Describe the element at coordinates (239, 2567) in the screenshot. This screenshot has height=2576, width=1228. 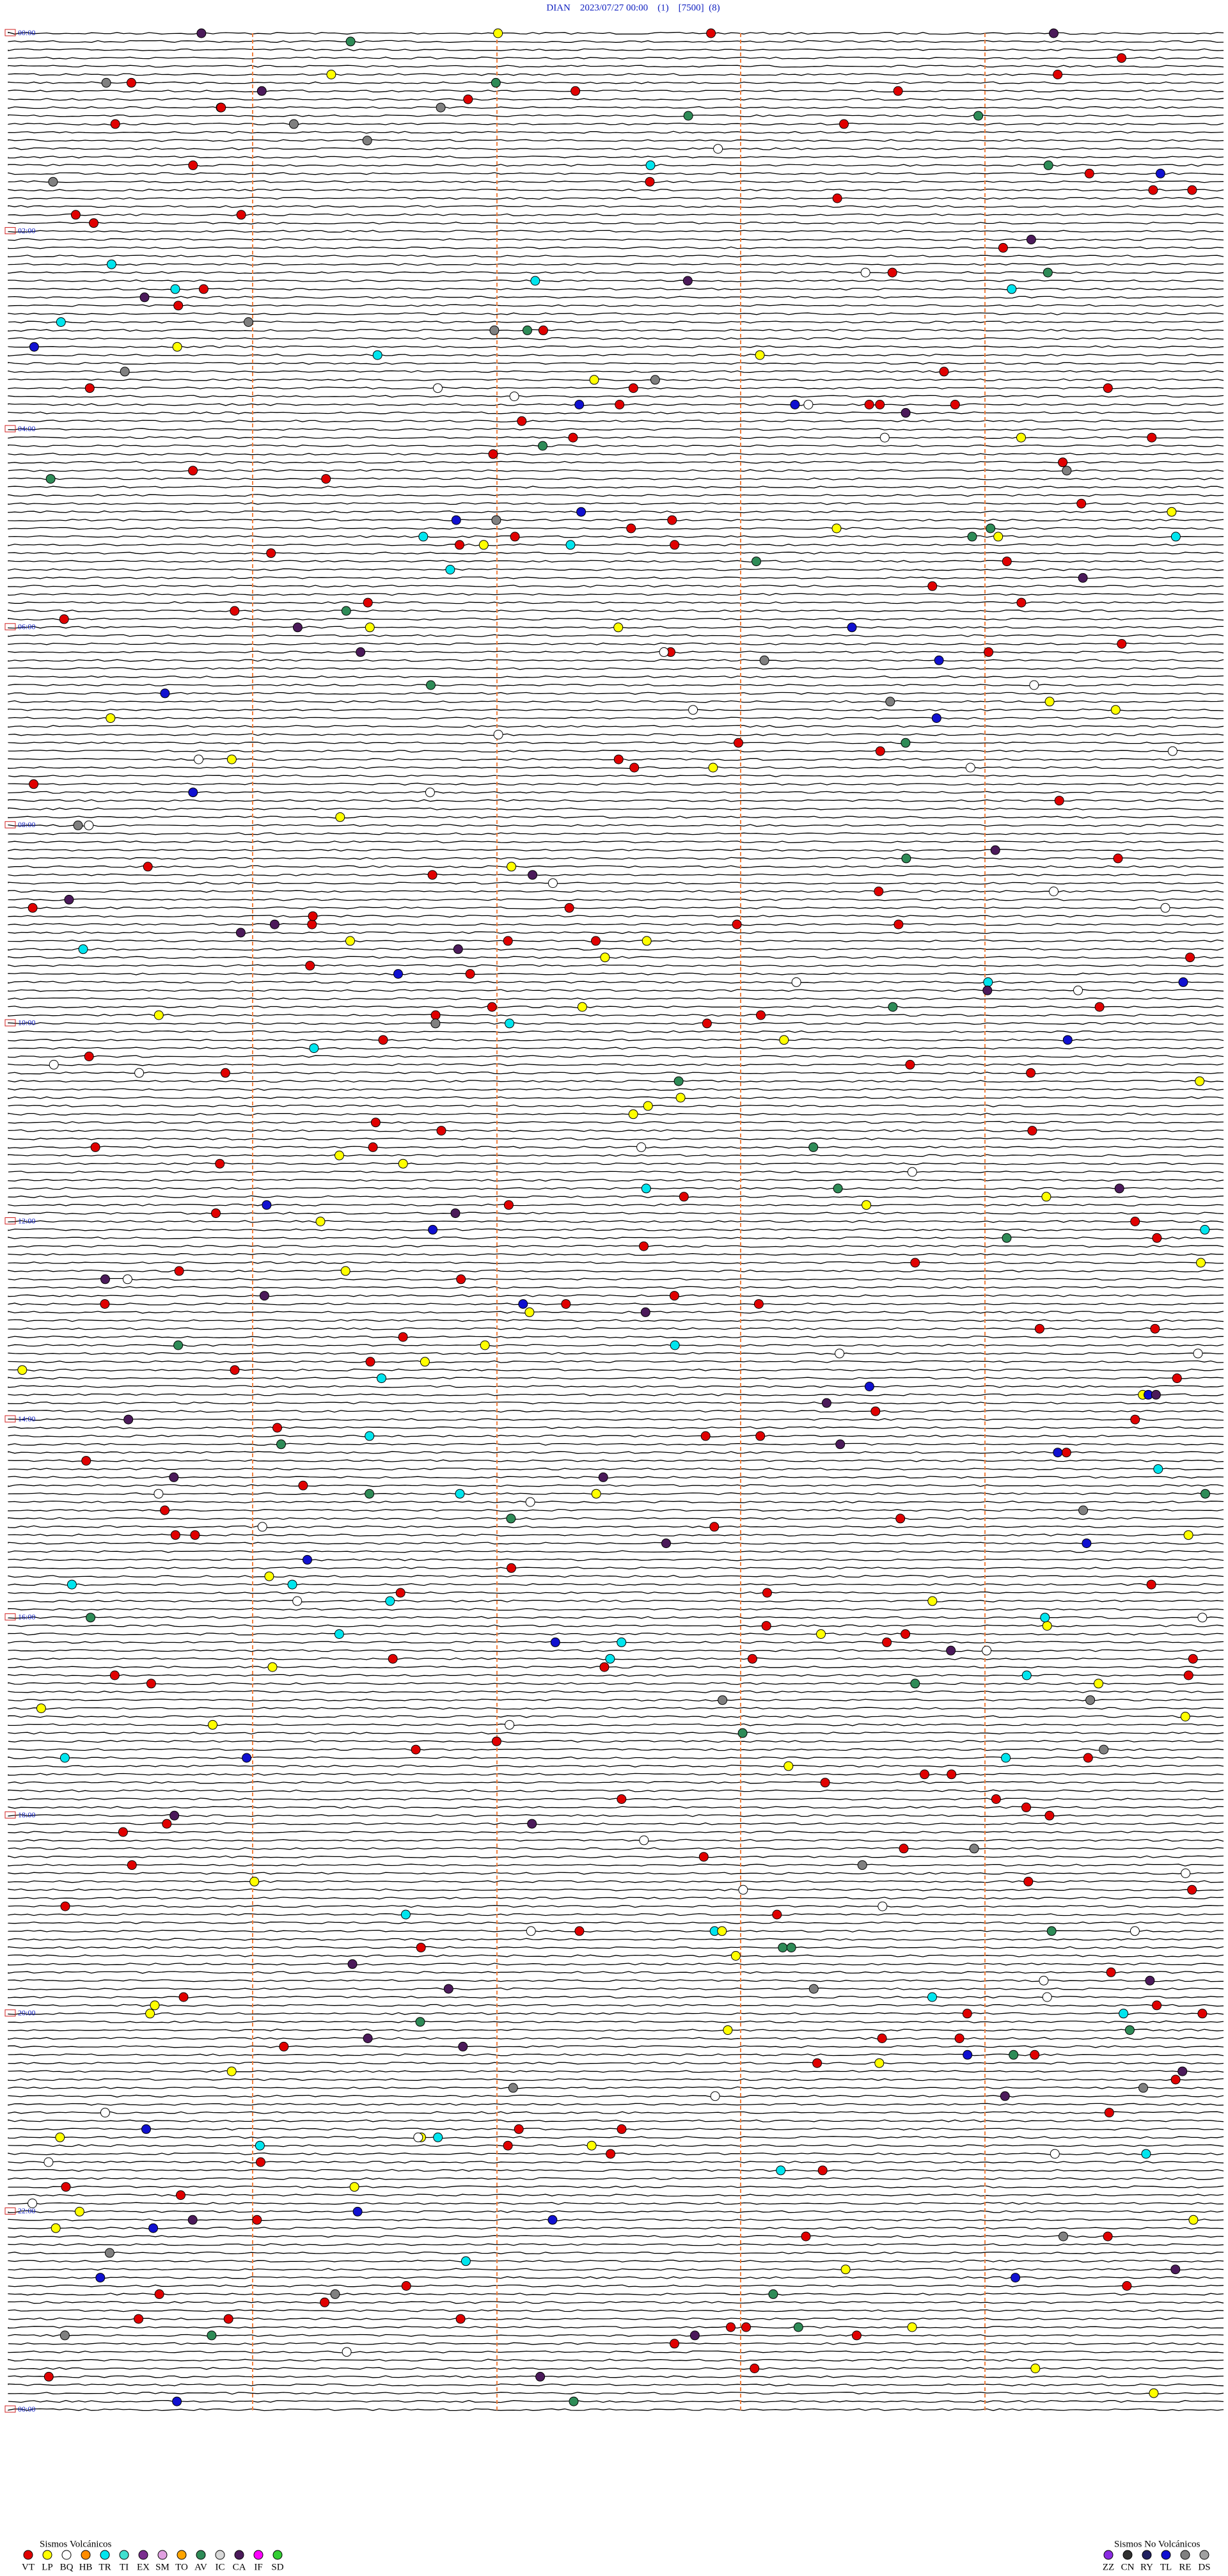
I see `legend-code: CA` at that location.